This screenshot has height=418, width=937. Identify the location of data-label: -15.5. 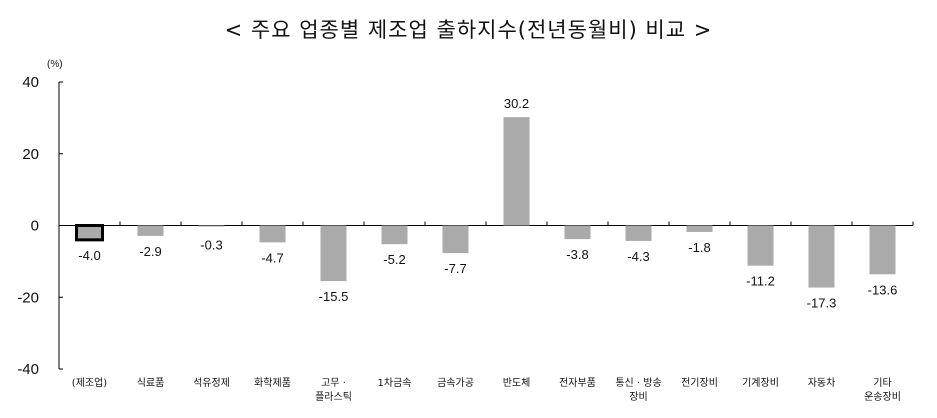
(334, 296).